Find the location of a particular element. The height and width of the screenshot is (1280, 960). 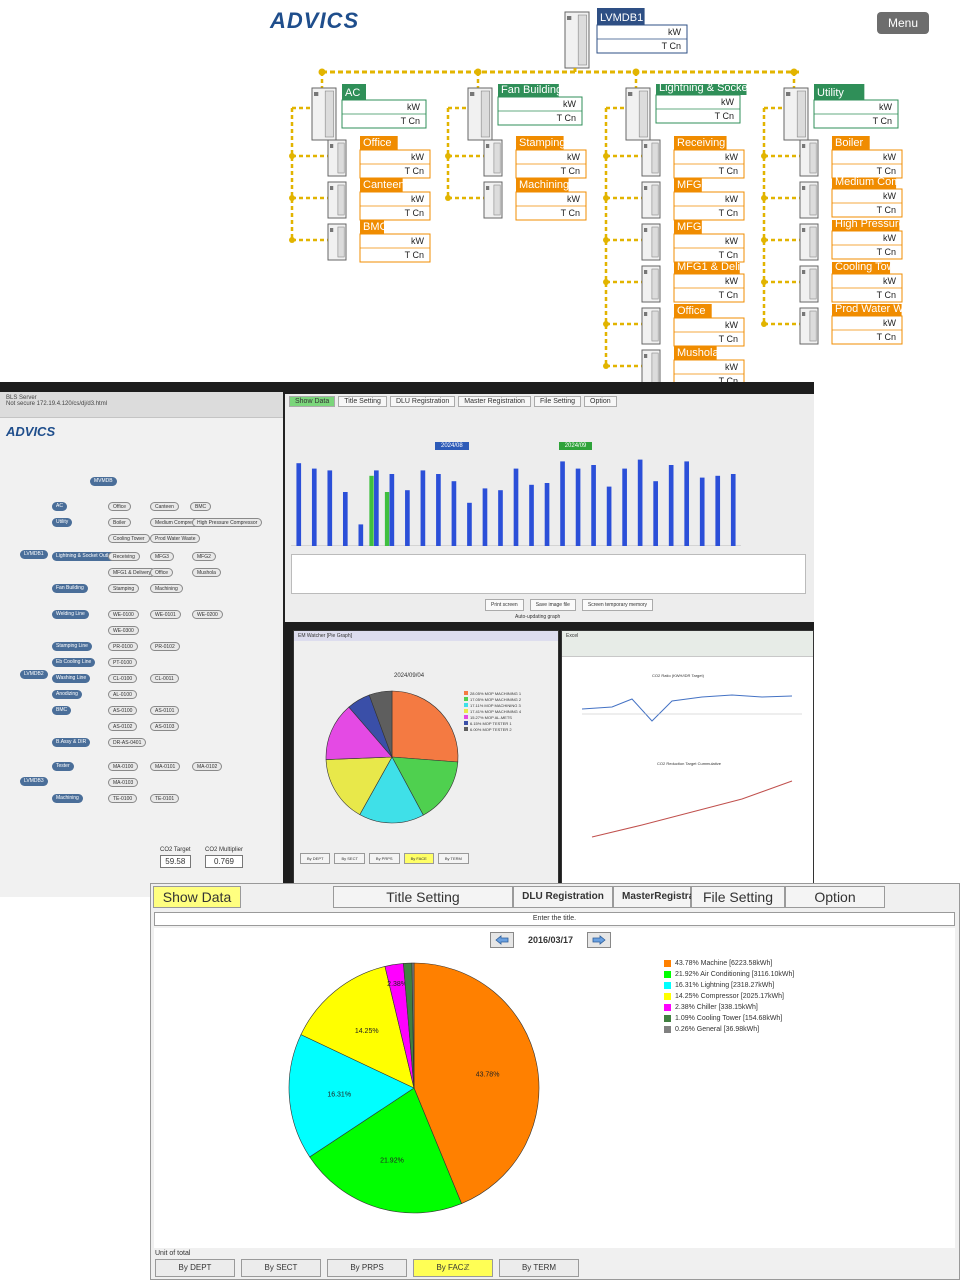

tree-node: Canteen is located at coordinates (164, 506).